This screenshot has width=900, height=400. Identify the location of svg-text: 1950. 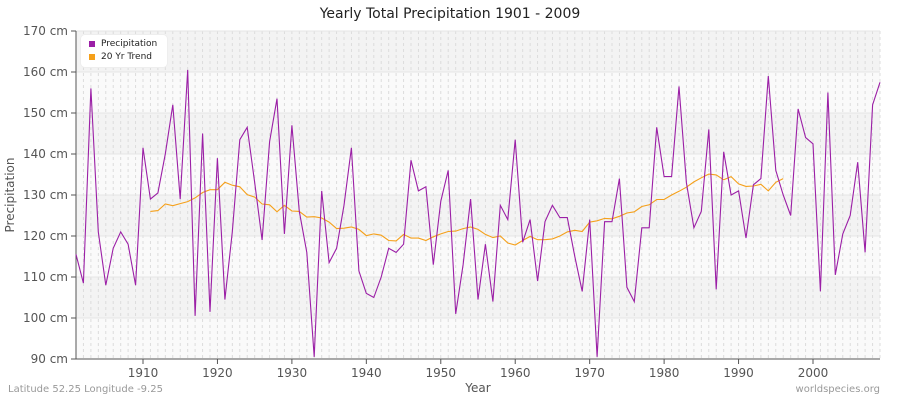
(441, 373).